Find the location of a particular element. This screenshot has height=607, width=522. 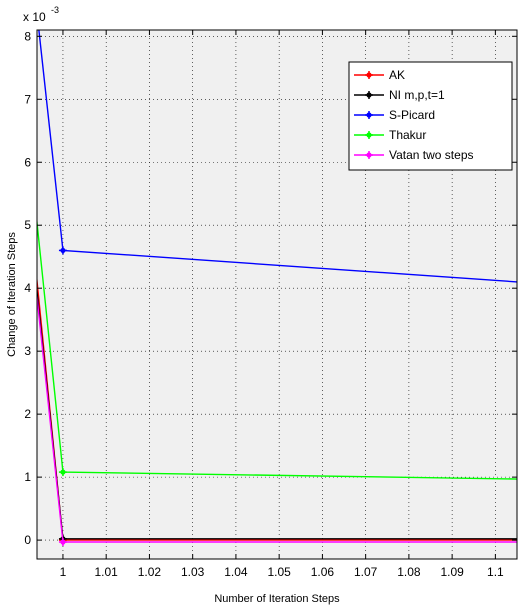

legend-item: Thakur is located at coordinates (390, 135).